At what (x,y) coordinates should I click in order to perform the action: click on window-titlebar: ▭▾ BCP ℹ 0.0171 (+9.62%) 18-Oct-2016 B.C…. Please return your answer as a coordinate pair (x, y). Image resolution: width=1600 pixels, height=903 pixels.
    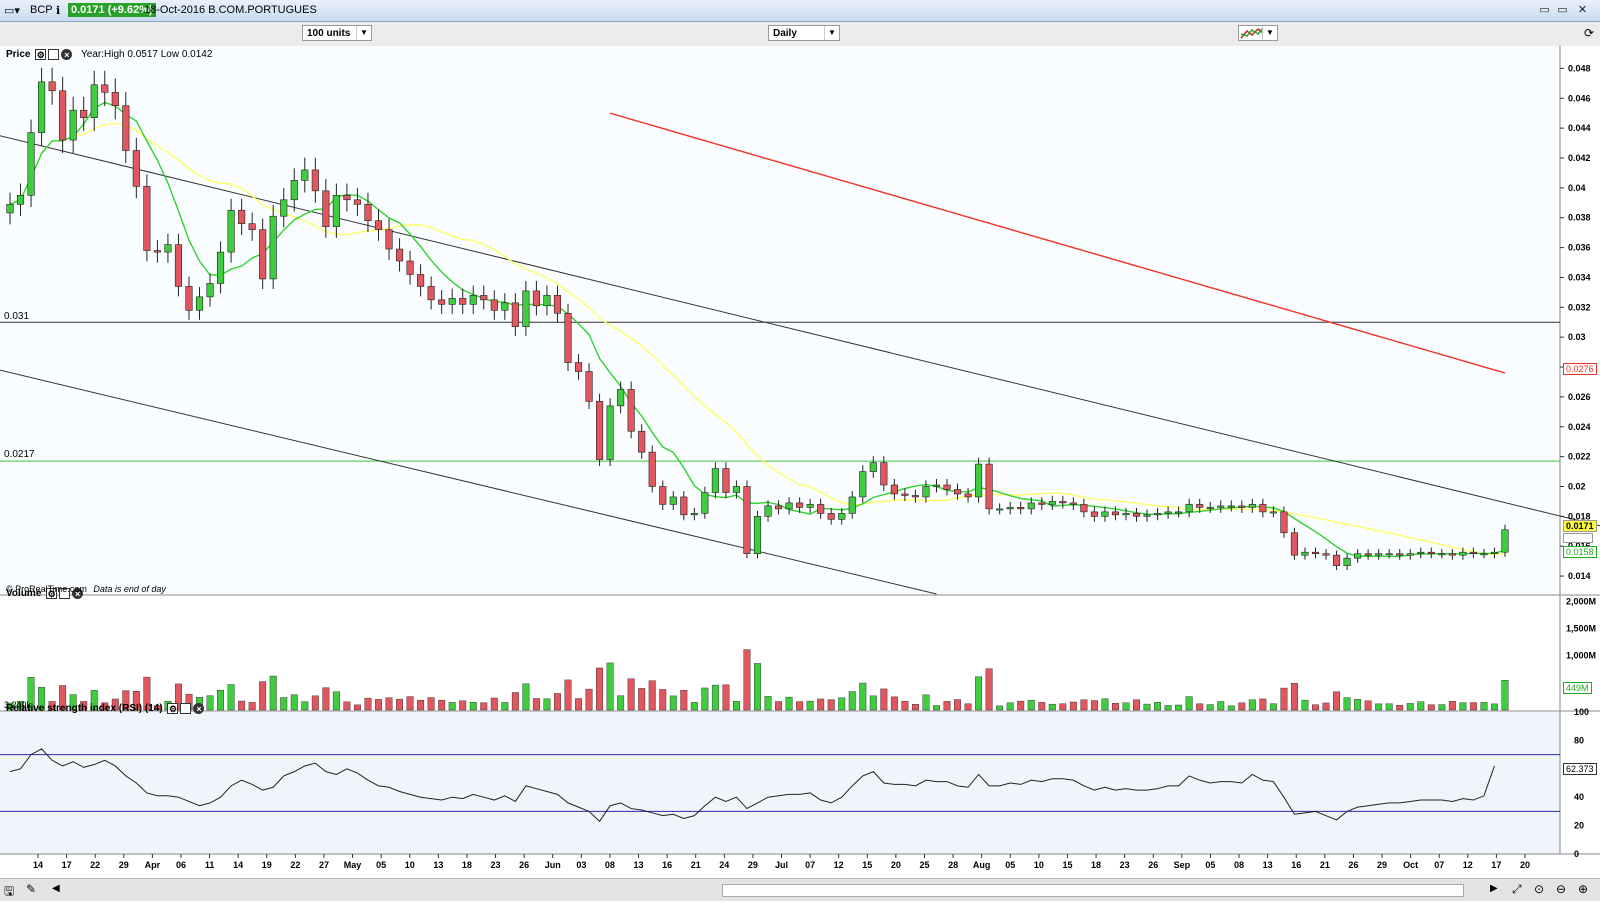
    Looking at the image, I should click on (800, 11).